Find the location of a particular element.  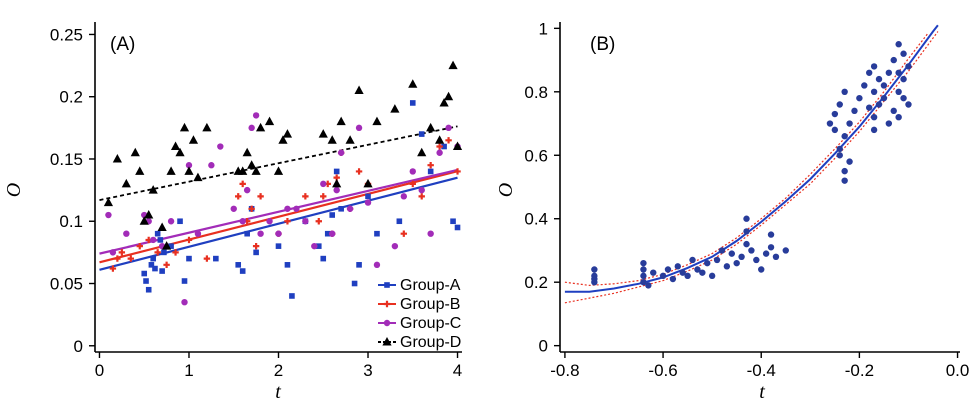

panel-b-y-tick-label: 0.4 is located at coordinates (536, 219).